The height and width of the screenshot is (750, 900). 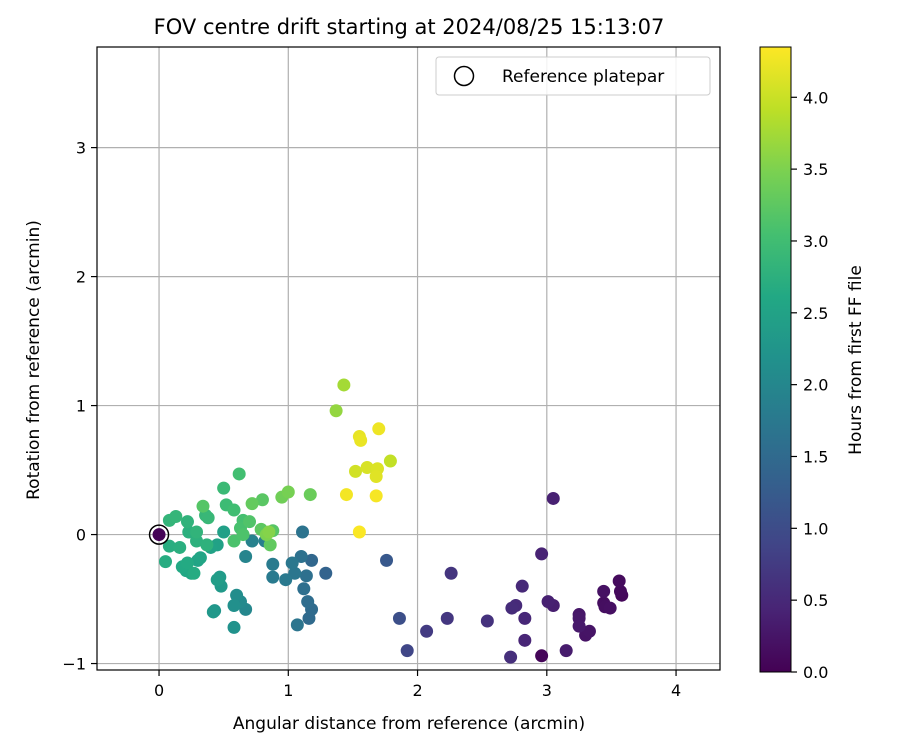 What do you see at coordinates (815, 385) in the screenshot?
I see `colorbar-tick-label: 2.0` at bounding box center [815, 385].